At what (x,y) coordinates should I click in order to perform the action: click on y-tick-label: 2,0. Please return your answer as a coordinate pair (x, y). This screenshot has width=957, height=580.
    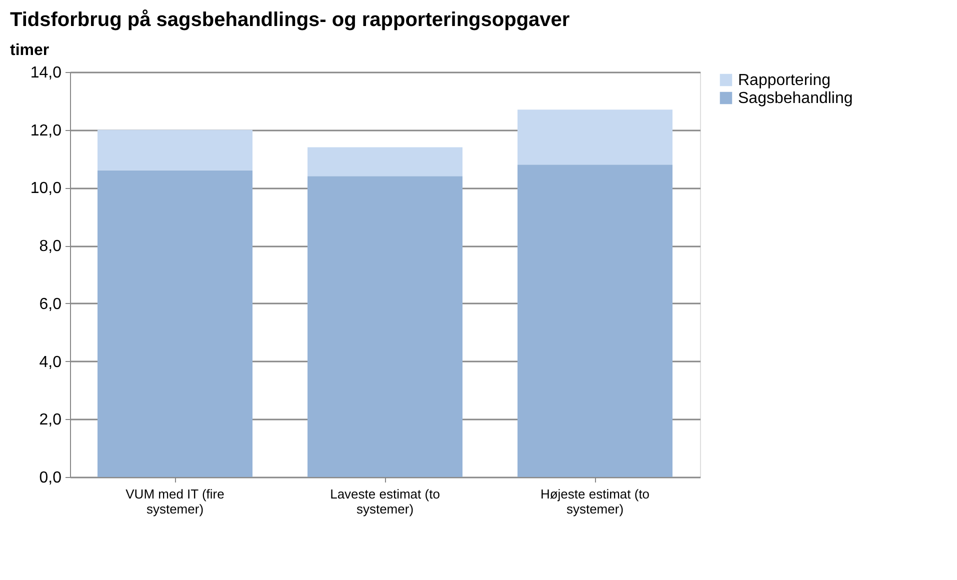
    Looking at the image, I should click on (50, 420).